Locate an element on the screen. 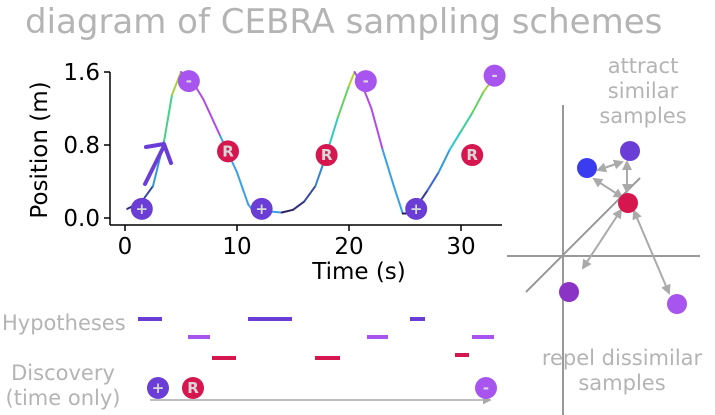 This screenshot has height=415, width=715. y-tick-label: 0.8 is located at coordinates (81, 146).